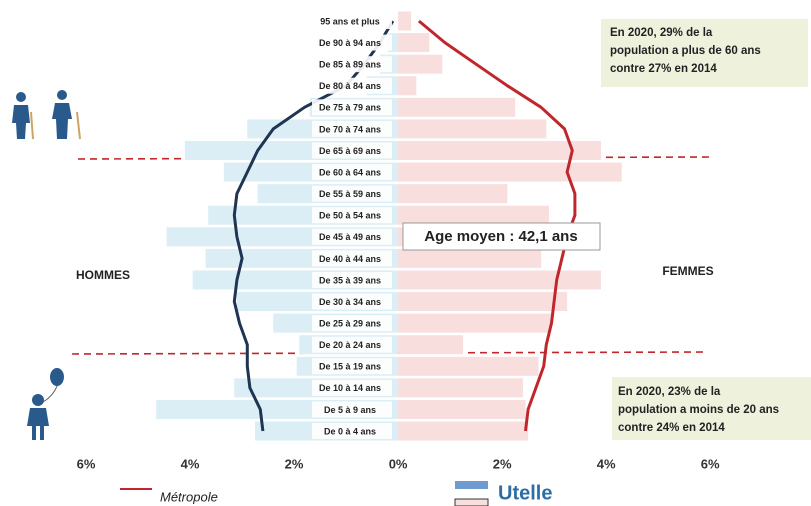 Image resolution: width=811 pixels, height=506 pixels. I want to click on note-text: En 2020, 23% de la, so click(669, 392).